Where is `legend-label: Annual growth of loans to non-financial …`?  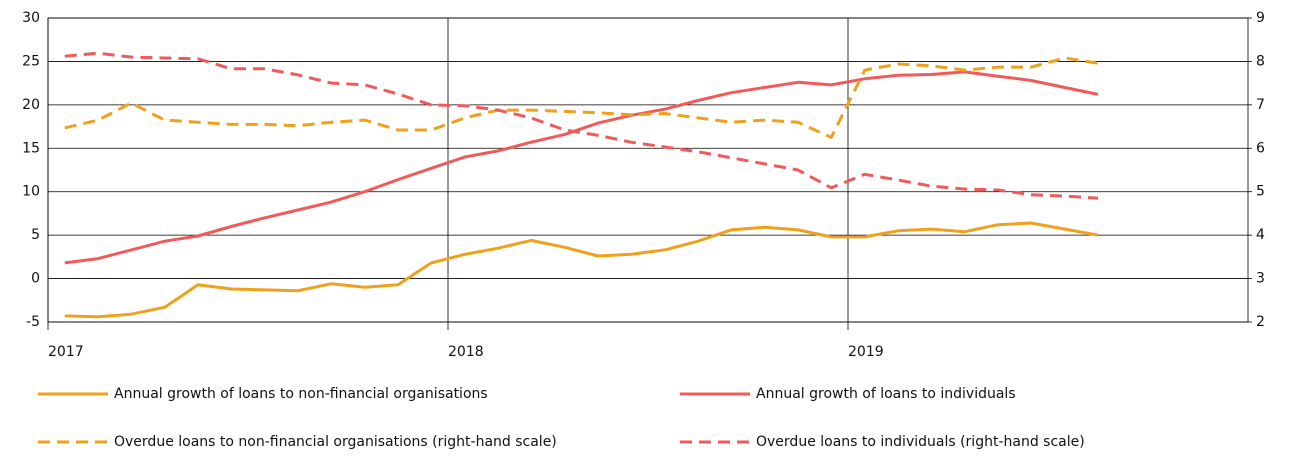 legend-label: Annual growth of loans to non-financial … is located at coordinates (301, 394).